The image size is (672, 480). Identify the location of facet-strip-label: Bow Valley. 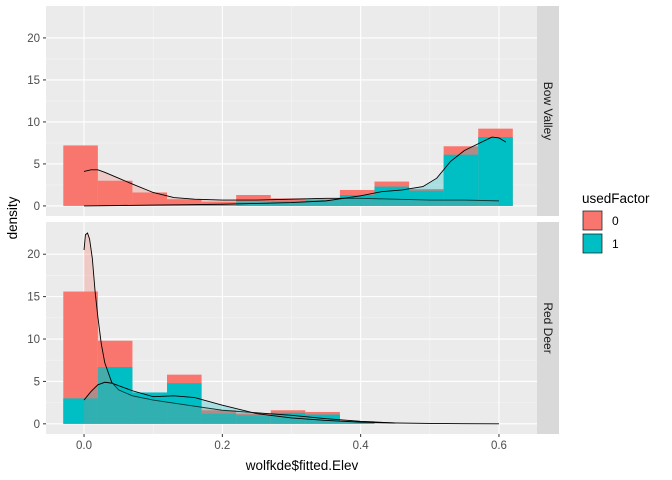
(548, 111).